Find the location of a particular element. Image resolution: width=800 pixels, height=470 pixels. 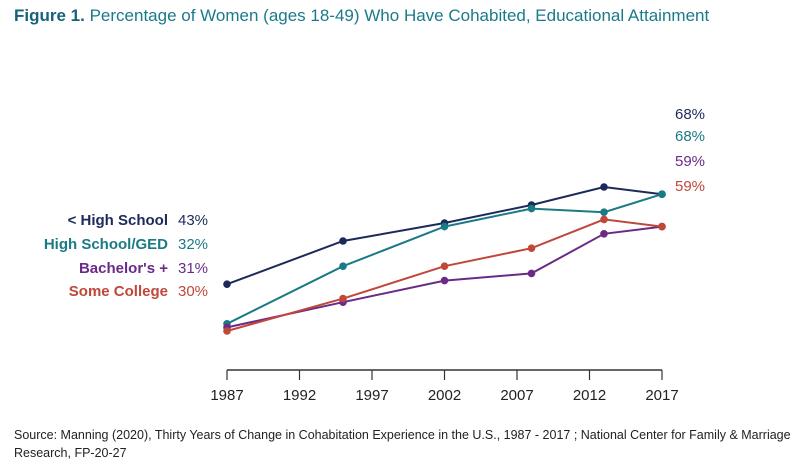

x-tick-label-2007: 2007 is located at coordinates (516, 395).